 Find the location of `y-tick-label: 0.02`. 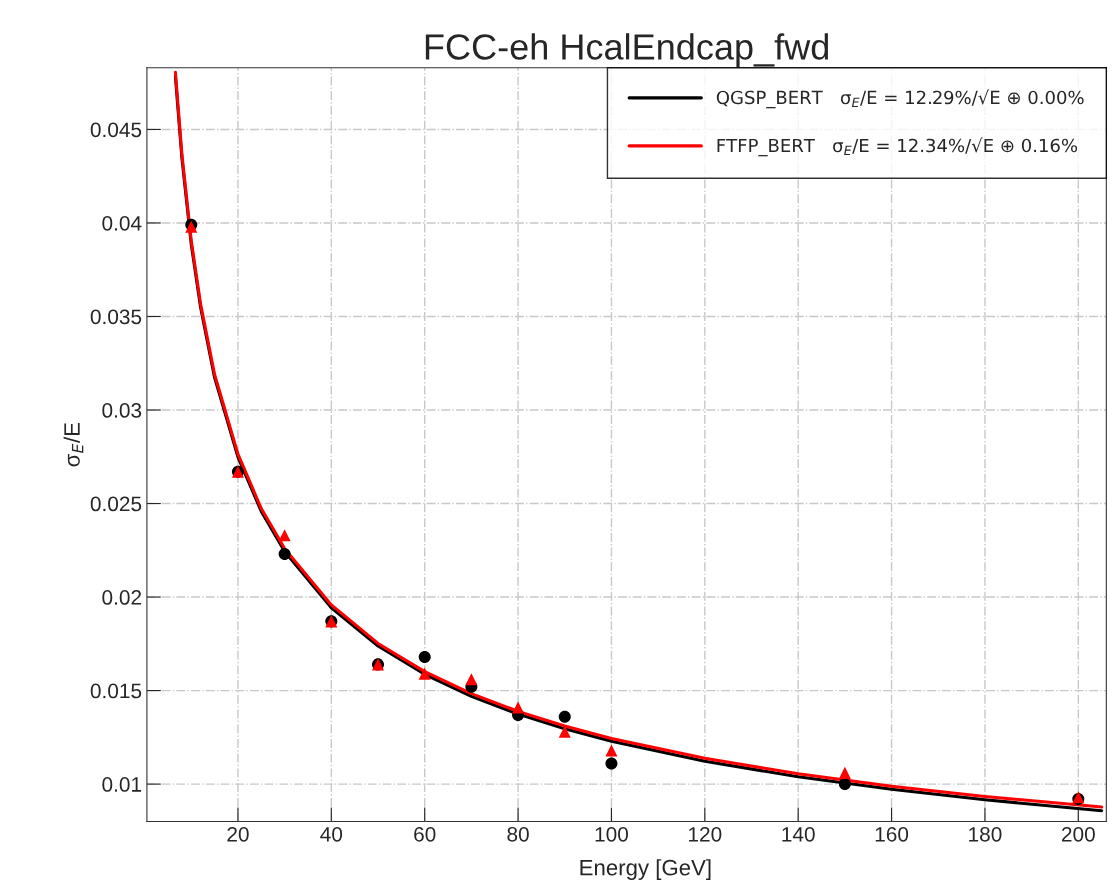

y-tick-label: 0.02 is located at coordinates (122, 597).